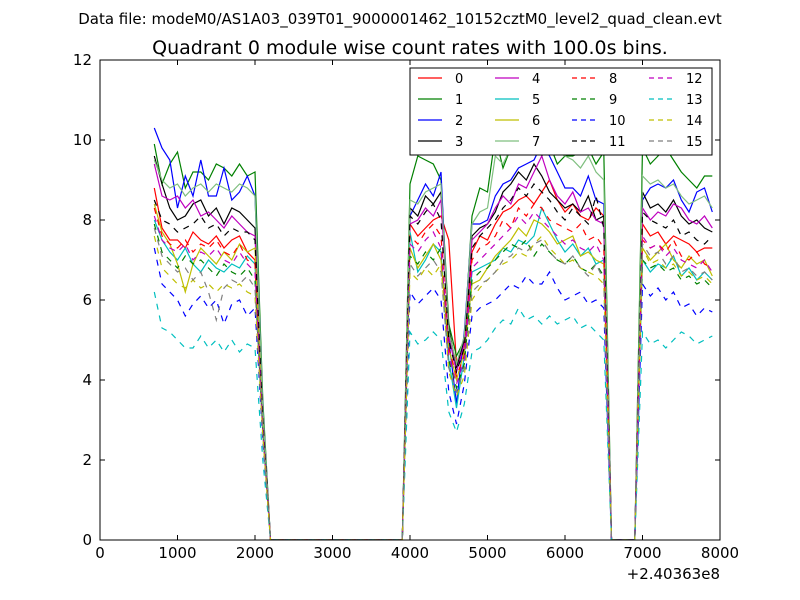  What do you see at coordinates (487, 553) in the screenshot?
I see `x-tick-label: 5000` at bounding box center [487, 553].